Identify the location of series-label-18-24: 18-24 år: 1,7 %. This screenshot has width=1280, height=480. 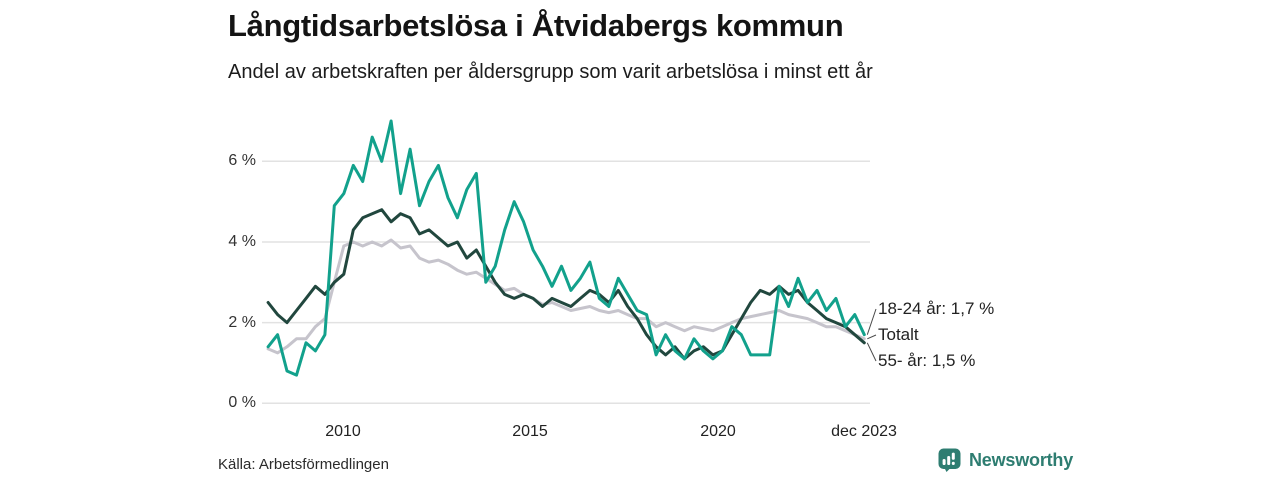
(936, 308).